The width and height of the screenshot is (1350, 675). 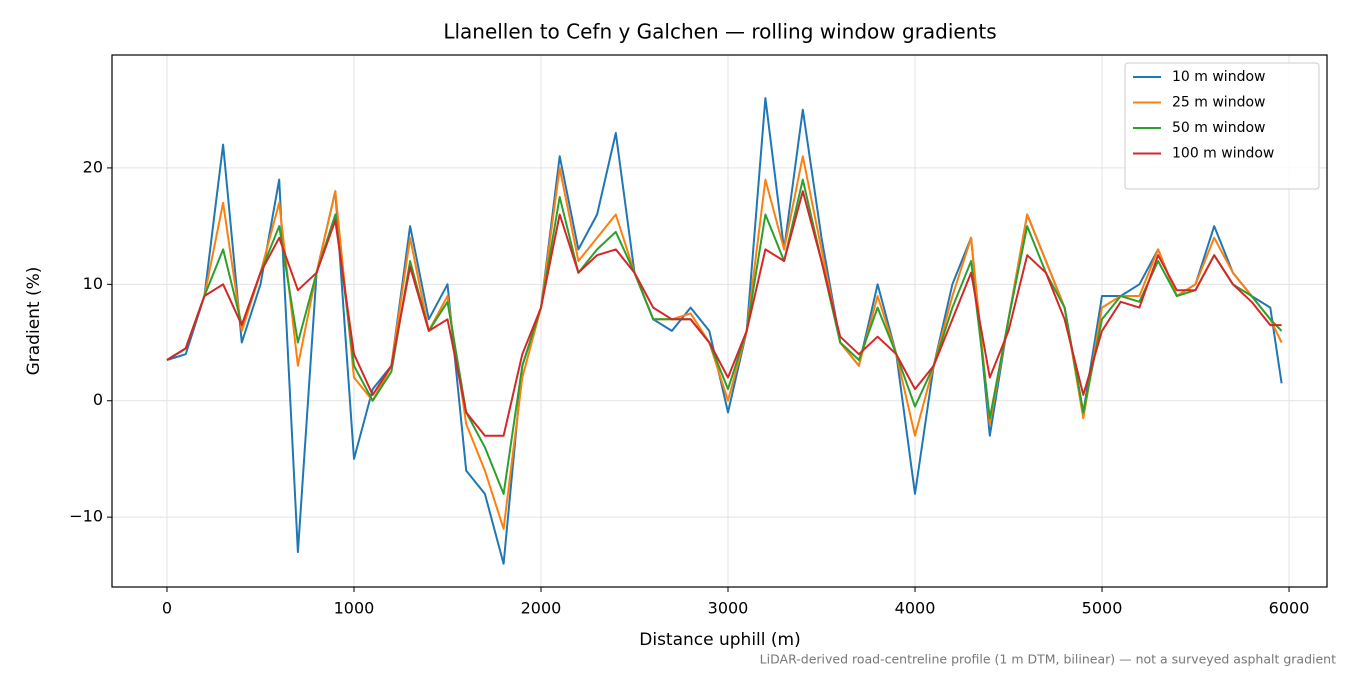 I want to click on y-tick-label: 20, so click(x=93, y=166).